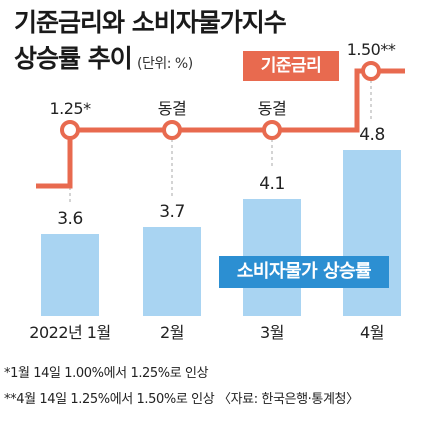  What do you see at coordinates (69, 332) in the screenshot?
I see `x-tick-label-1: 2022년 1월` at bounding box center [69, 332].